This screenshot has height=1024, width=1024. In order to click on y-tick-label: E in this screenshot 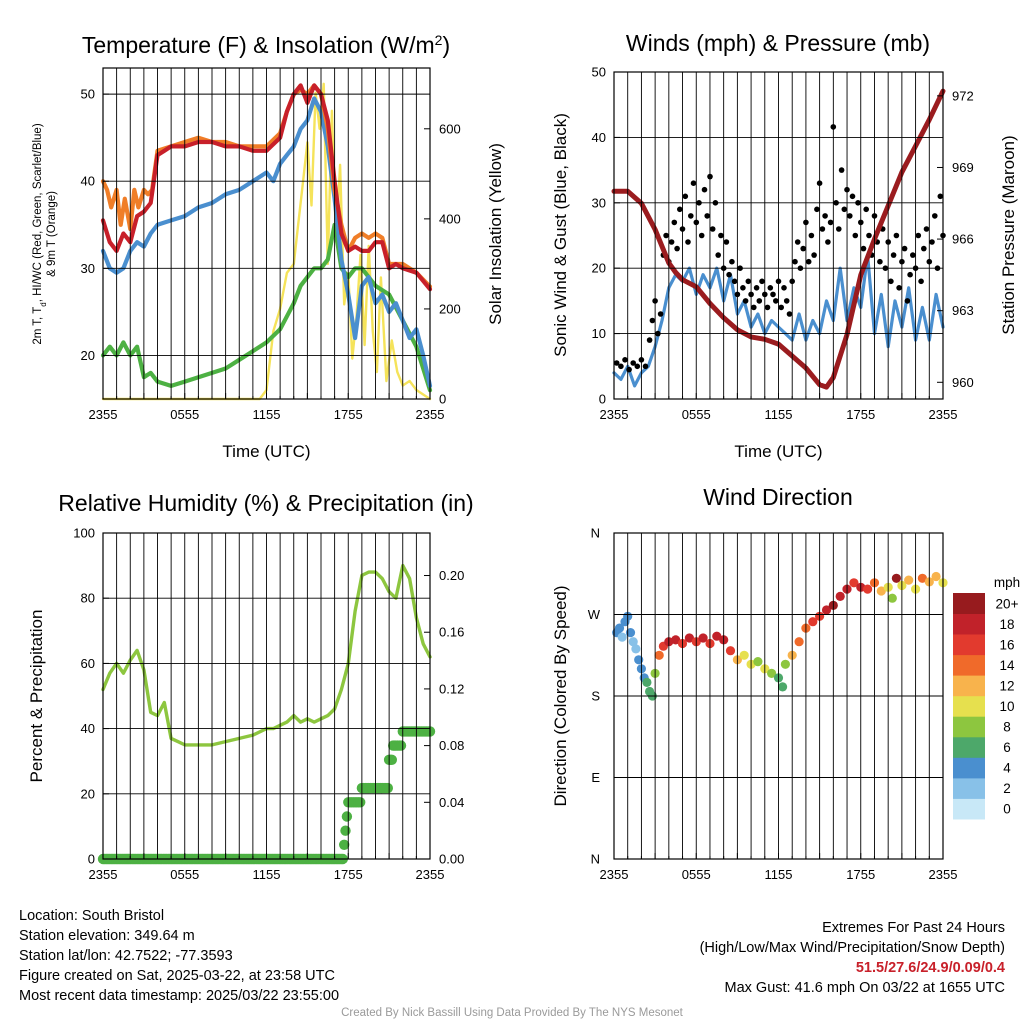, I will do `click(595, 777)`.